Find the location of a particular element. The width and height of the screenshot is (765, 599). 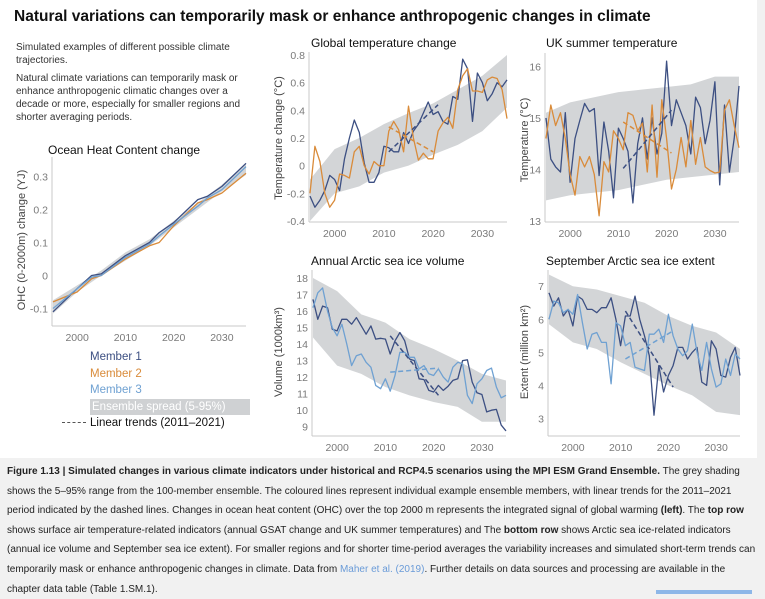

uk-ensemble-spread is located at coordinates (642, 138).